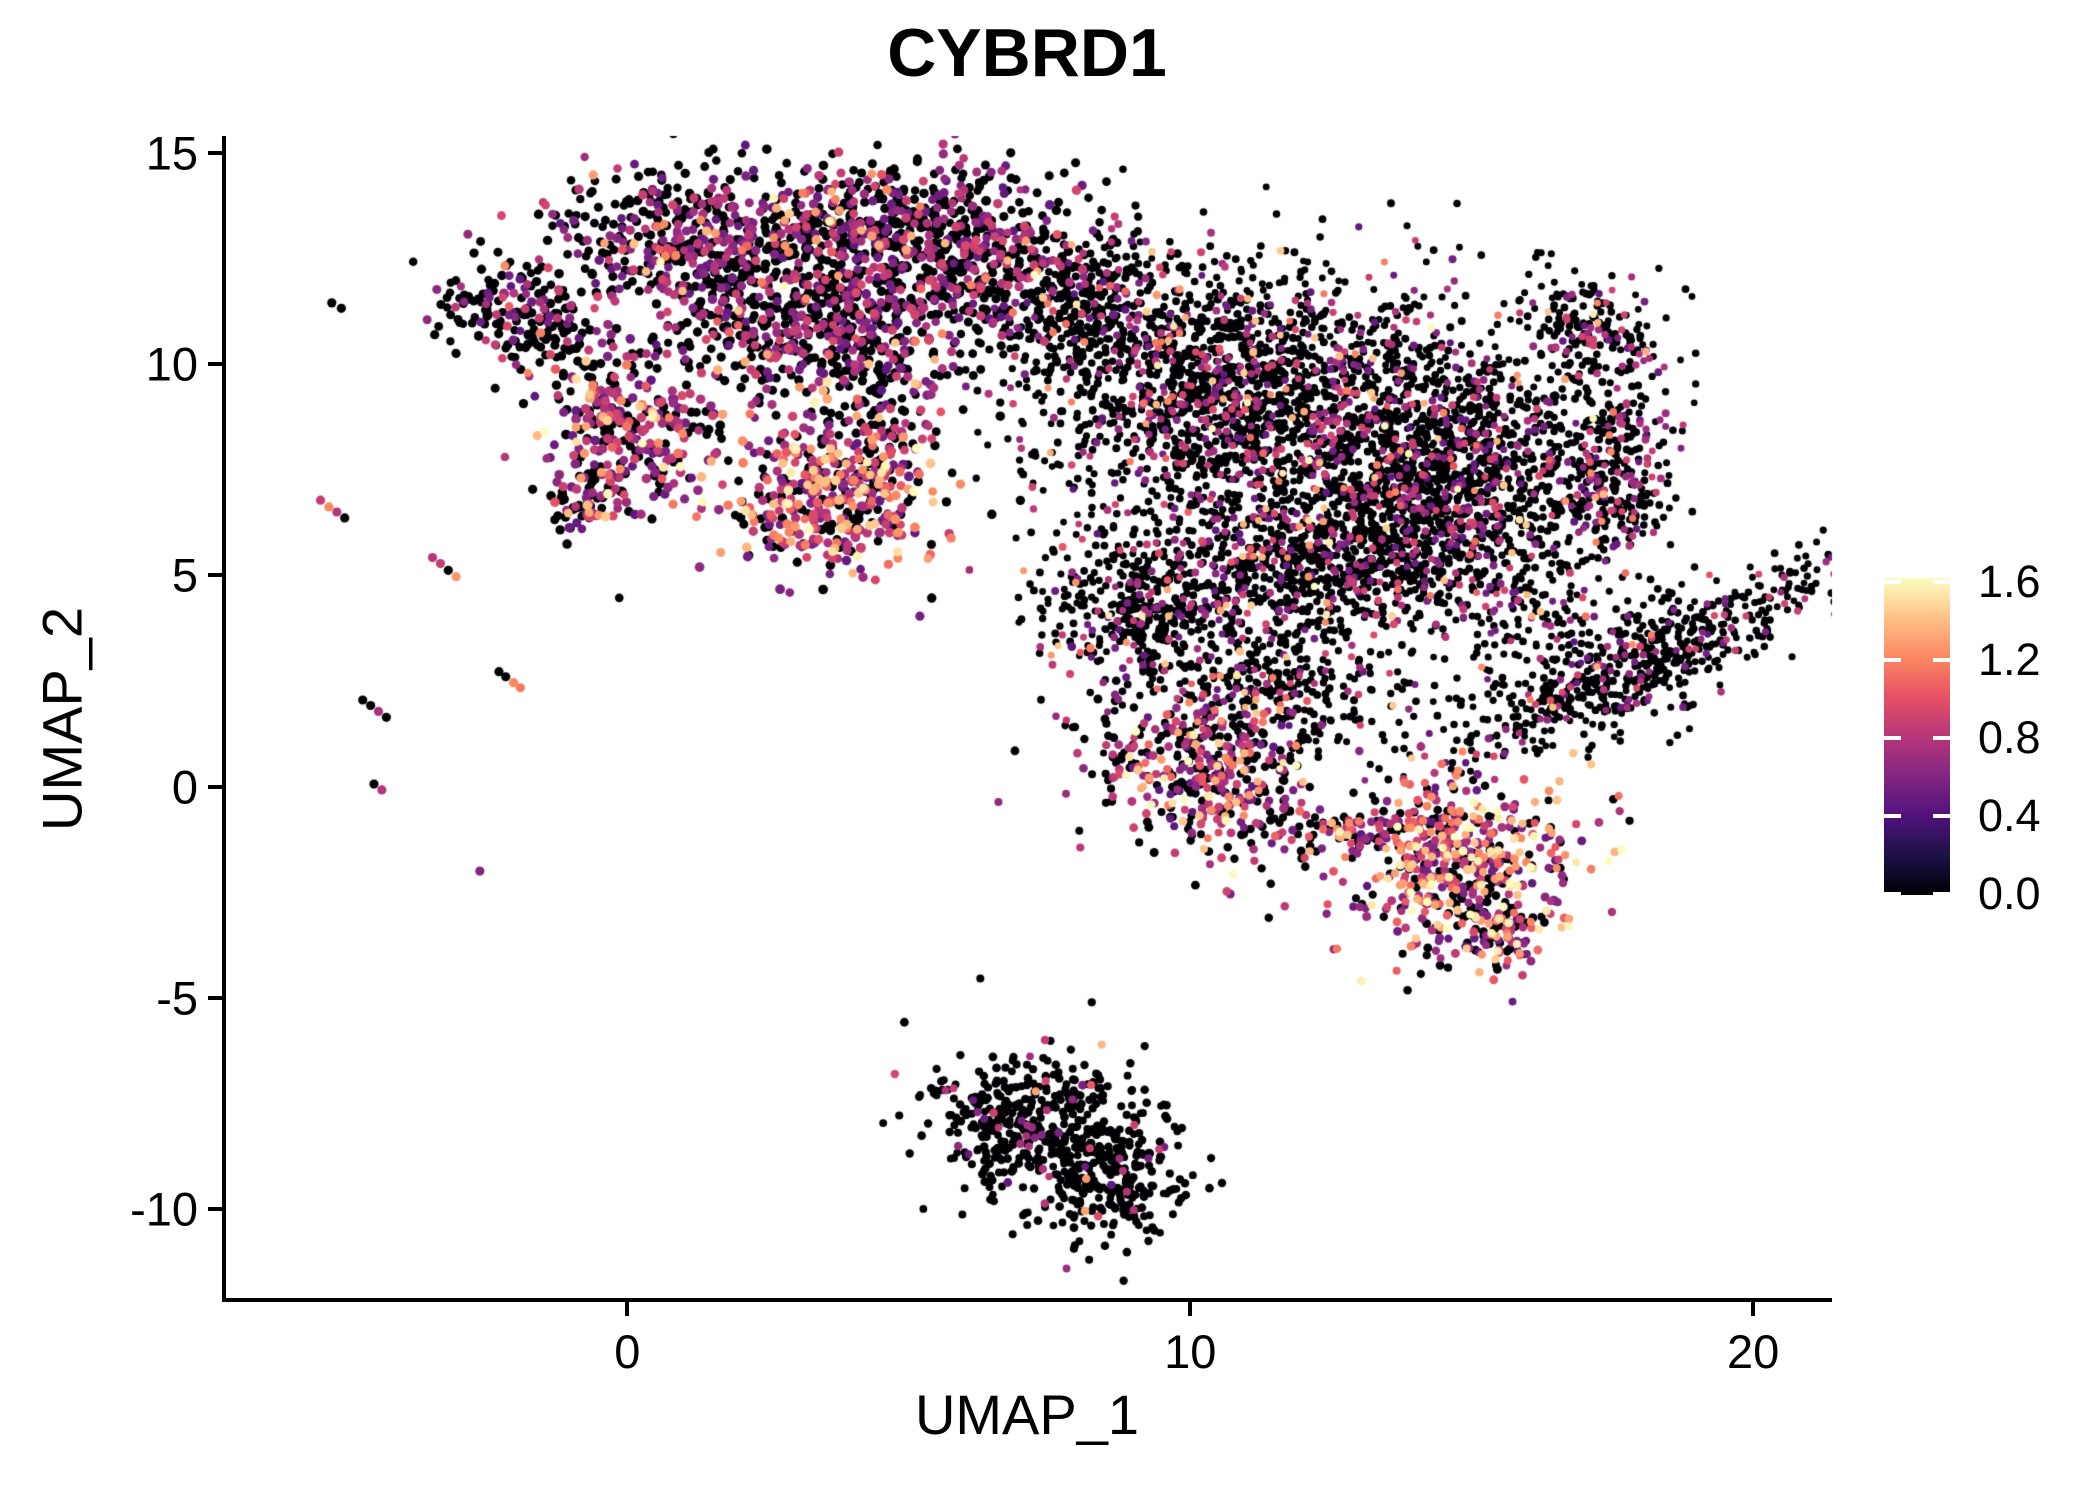 This screenshot has width=2100, height=1500. I want to click on x-tick-label: 0, so click(627, 1351).